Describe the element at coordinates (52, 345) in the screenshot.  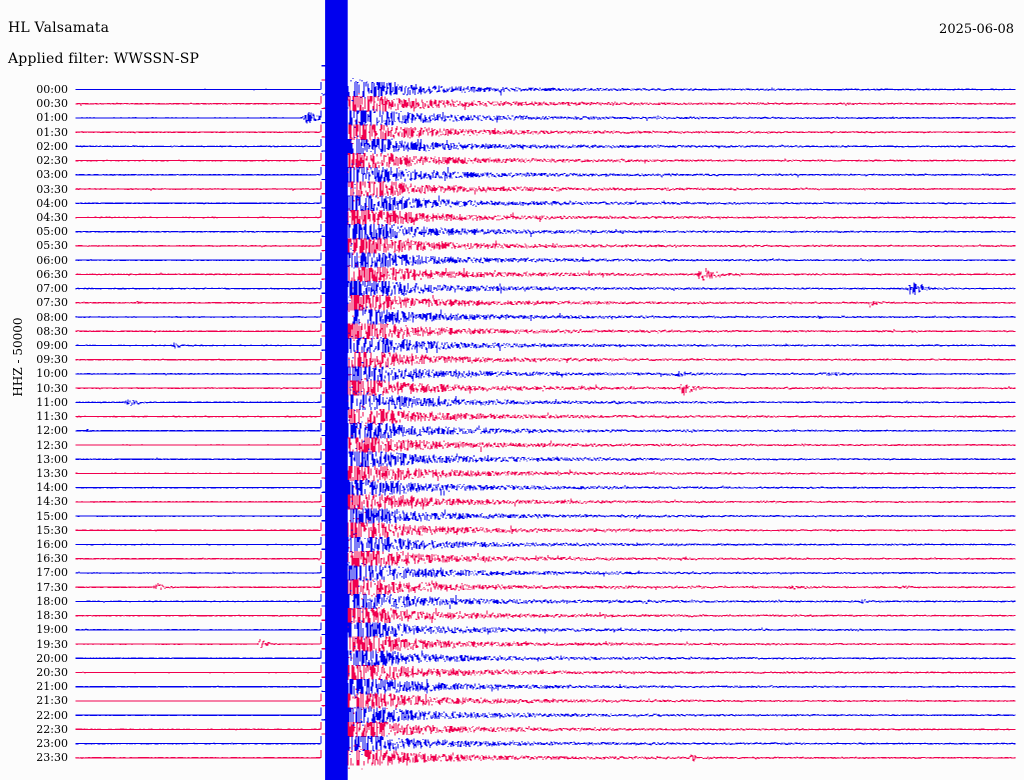
I see `time-label-0900: 09:00` at that location.